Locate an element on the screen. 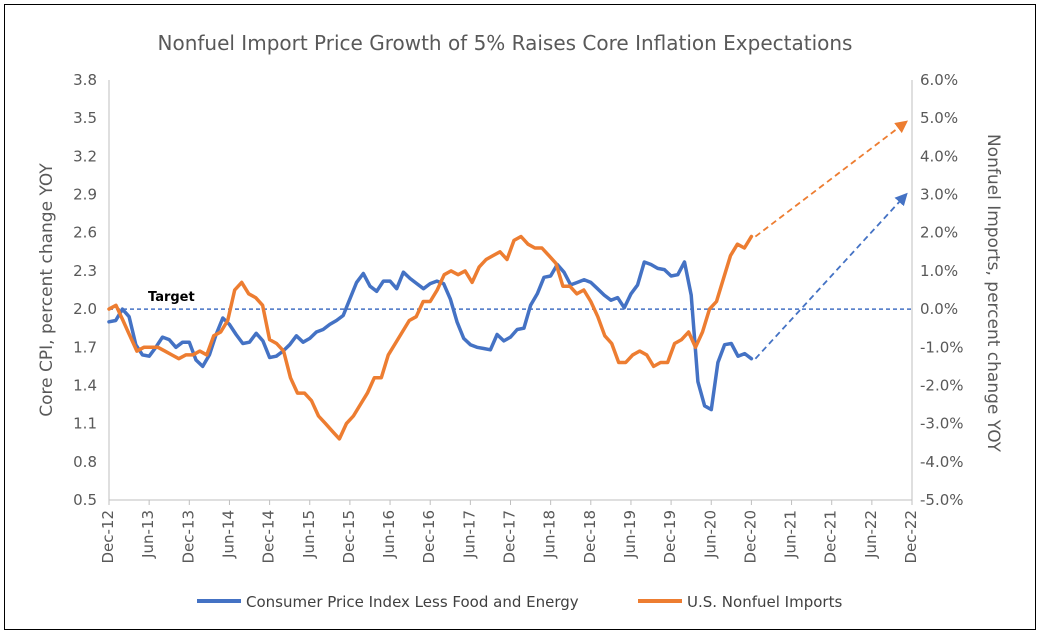  left-tick-label: 1.7 is located at coordinates (85, 347).